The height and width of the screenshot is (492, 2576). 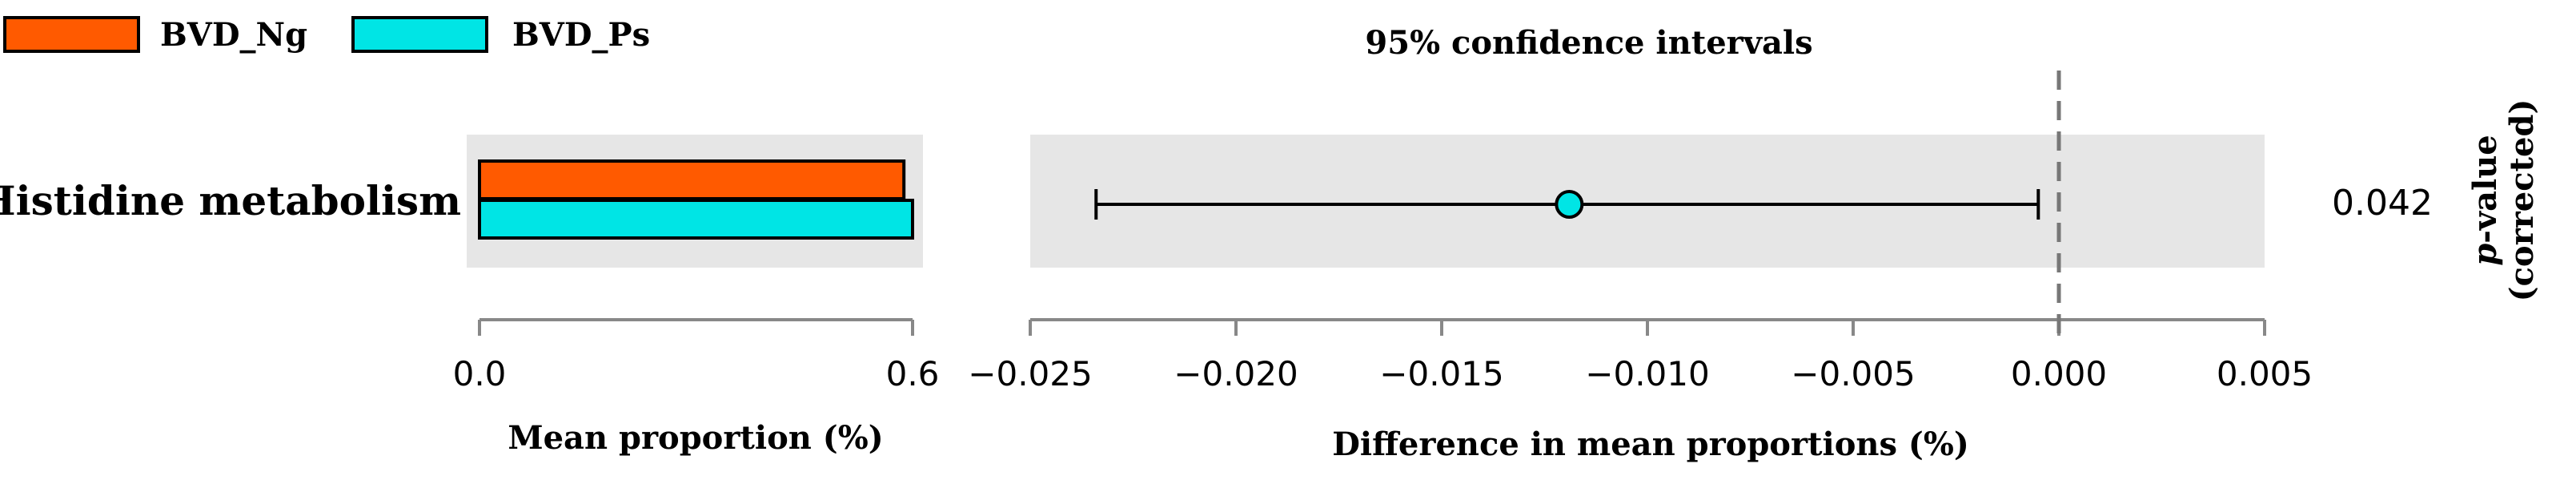 What do you see at coordinates (1030, 373) in the screenshot?
I see `difference-tick-label: −0.025` at bounding box center [1030, 373].